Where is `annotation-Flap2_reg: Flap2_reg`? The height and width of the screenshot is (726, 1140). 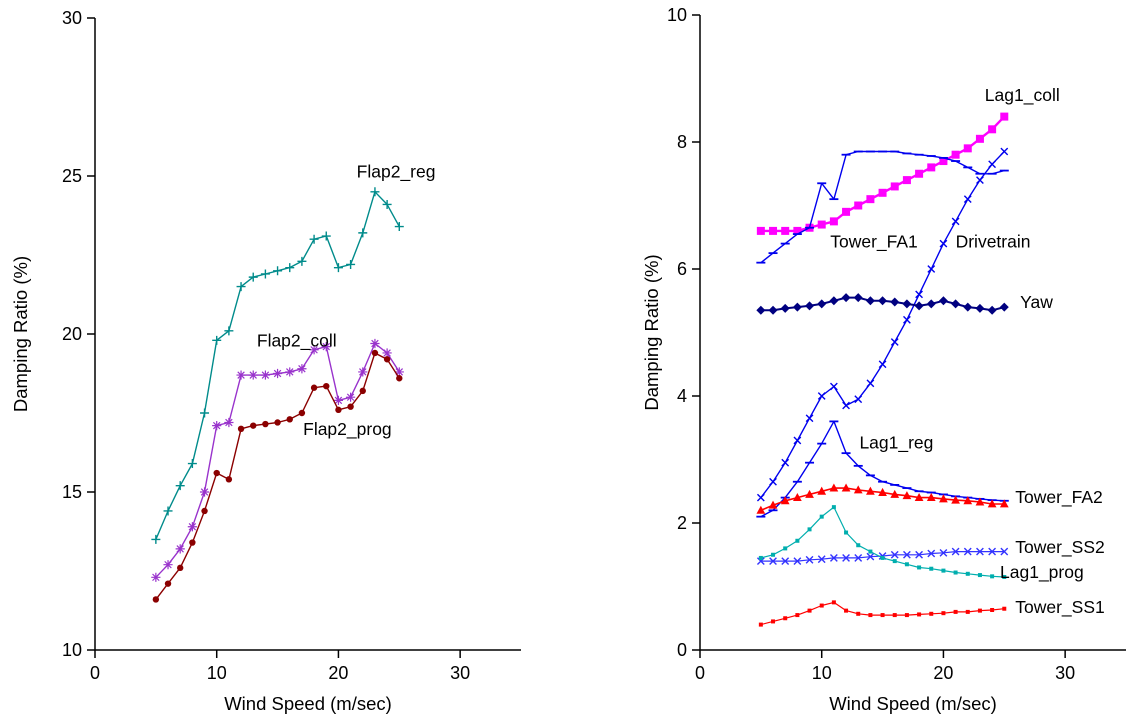 annotation-Flap2_reg: Flap2_reg is located at coordinates (396, 171).